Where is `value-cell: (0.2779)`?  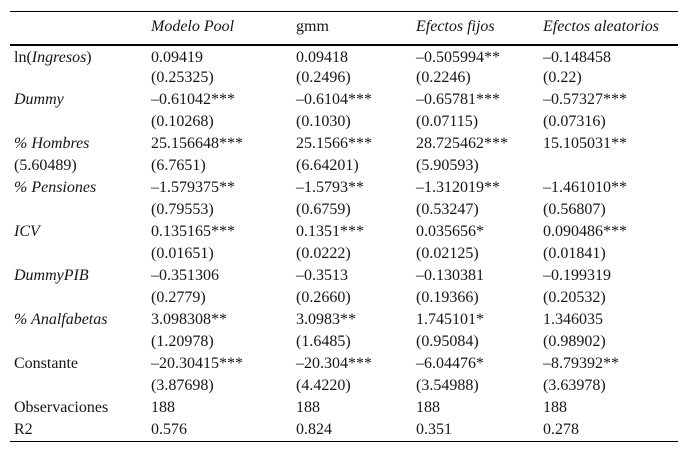
value-cell: (0.2779) is located at coordinates (178, 297).